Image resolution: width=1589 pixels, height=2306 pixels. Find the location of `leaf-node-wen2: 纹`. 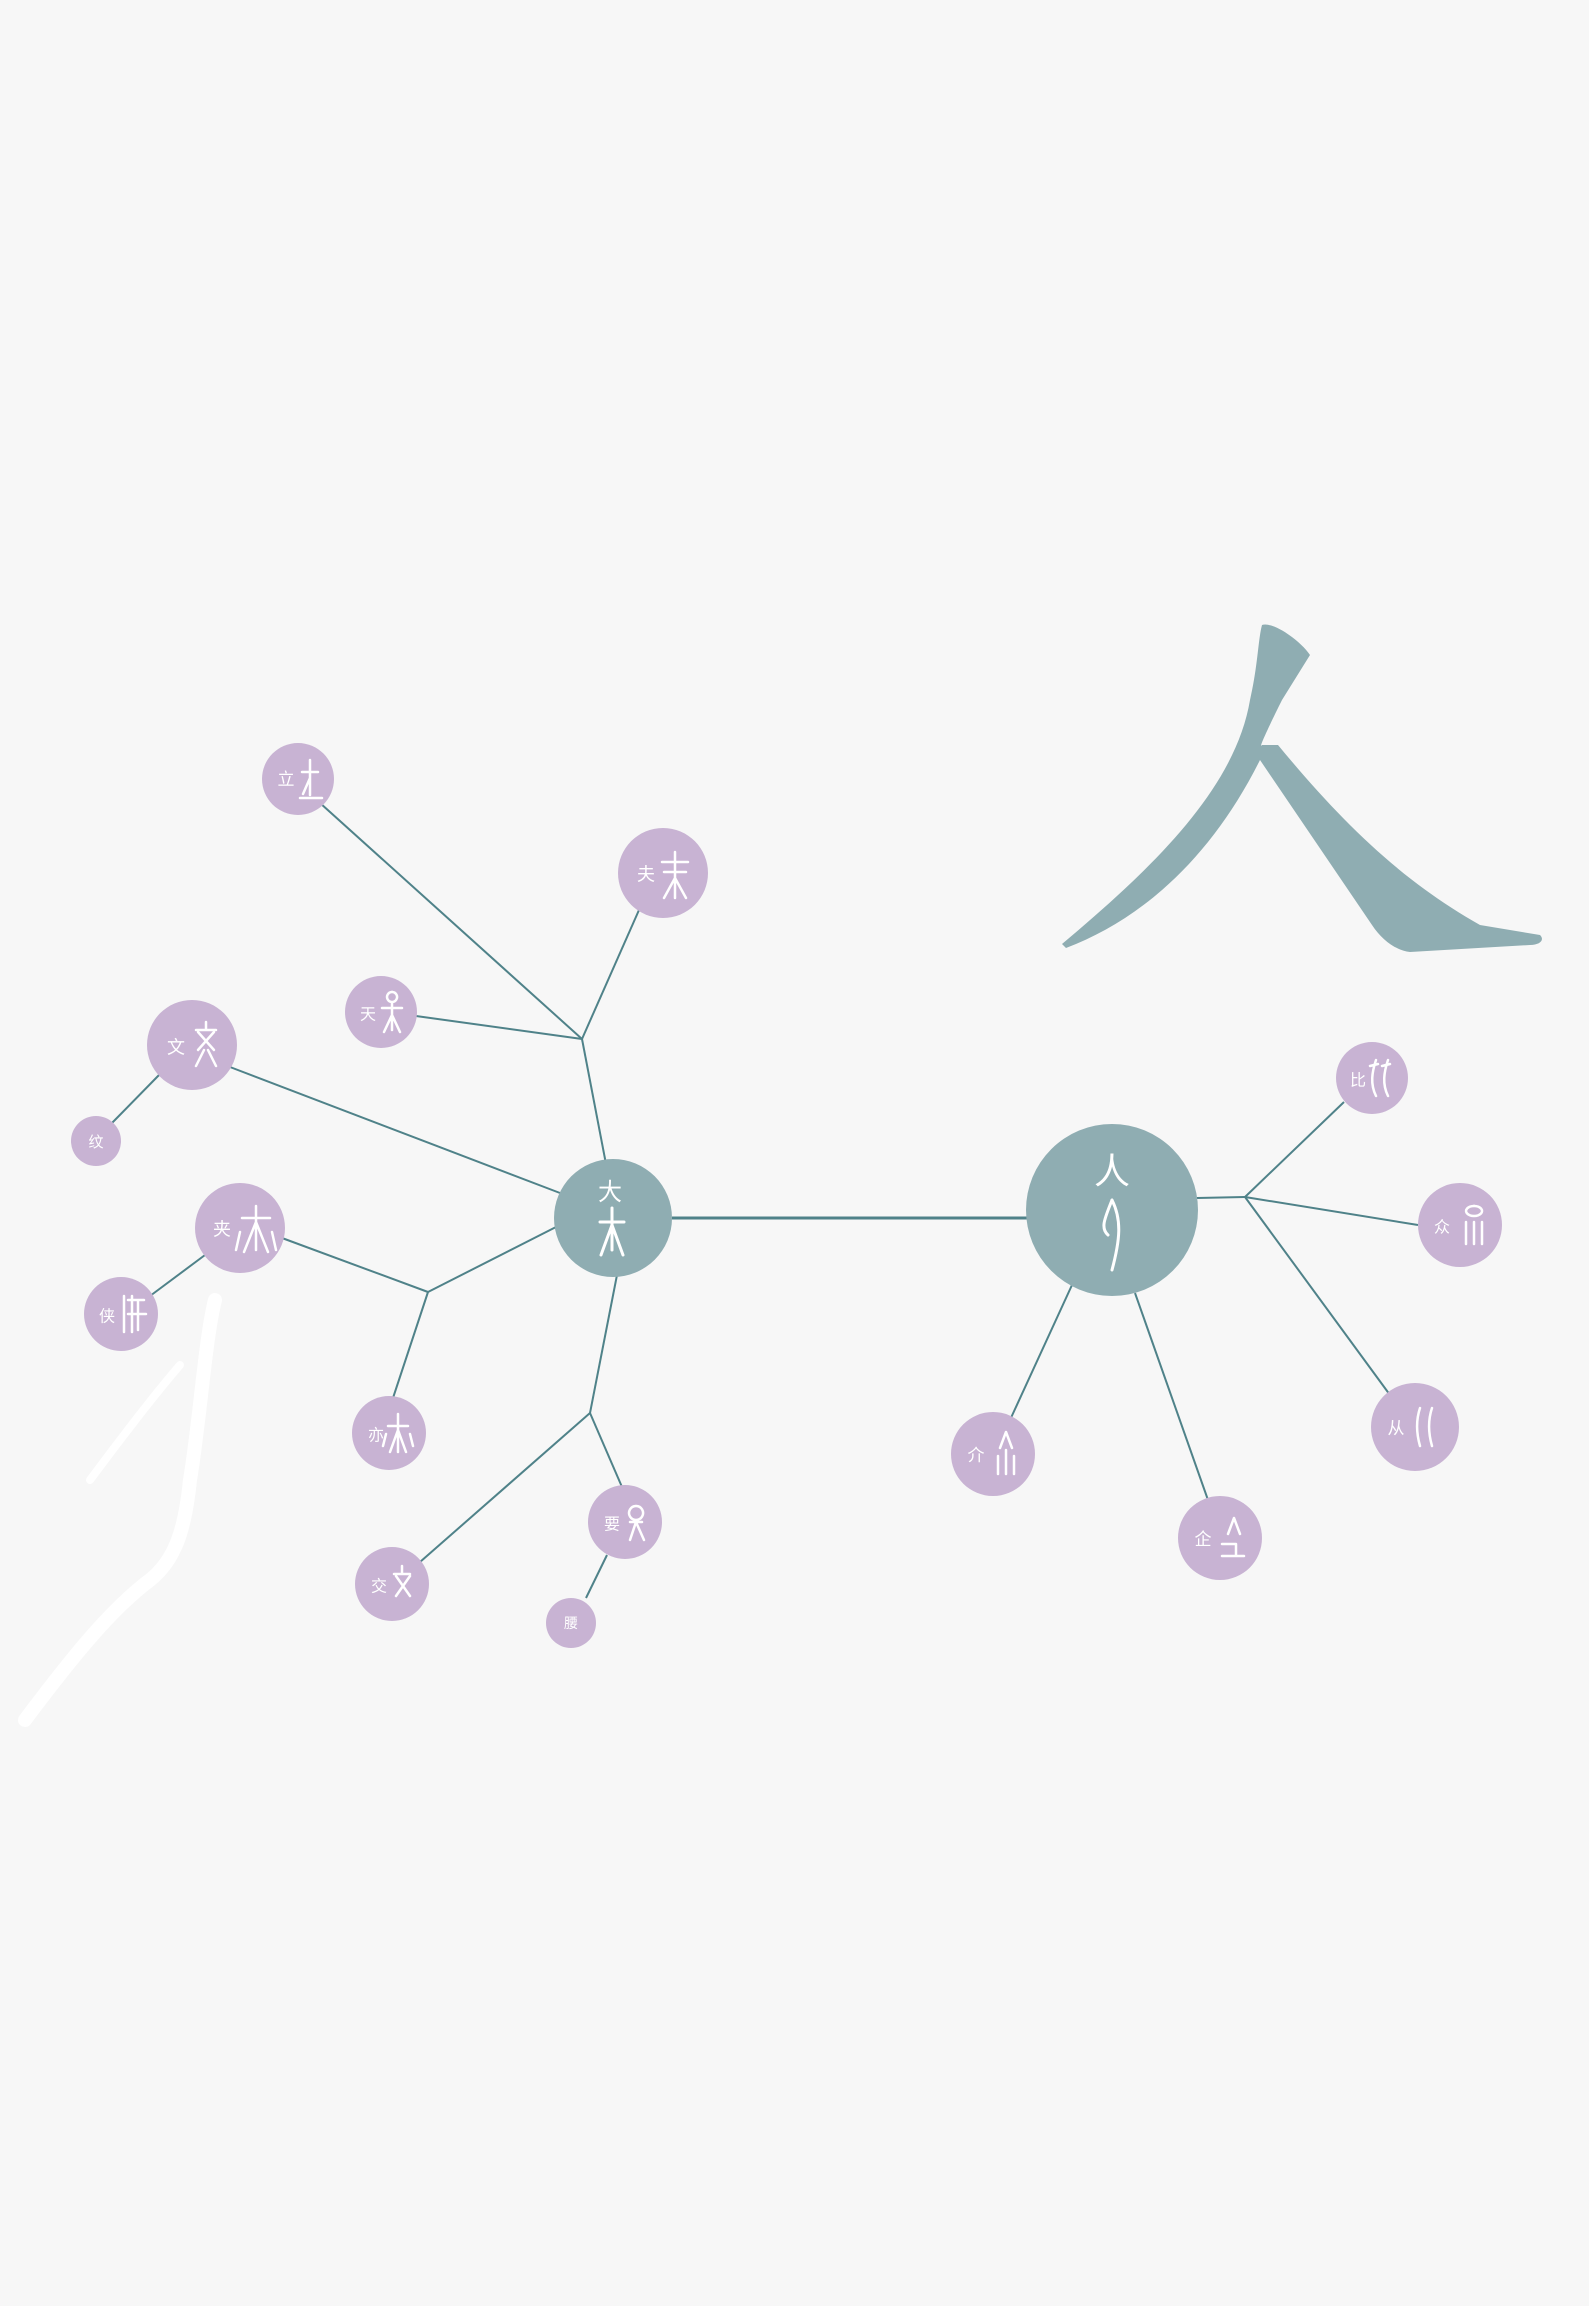

leaf-node-wen2: 纹 is located at coordinates (96, 1141).